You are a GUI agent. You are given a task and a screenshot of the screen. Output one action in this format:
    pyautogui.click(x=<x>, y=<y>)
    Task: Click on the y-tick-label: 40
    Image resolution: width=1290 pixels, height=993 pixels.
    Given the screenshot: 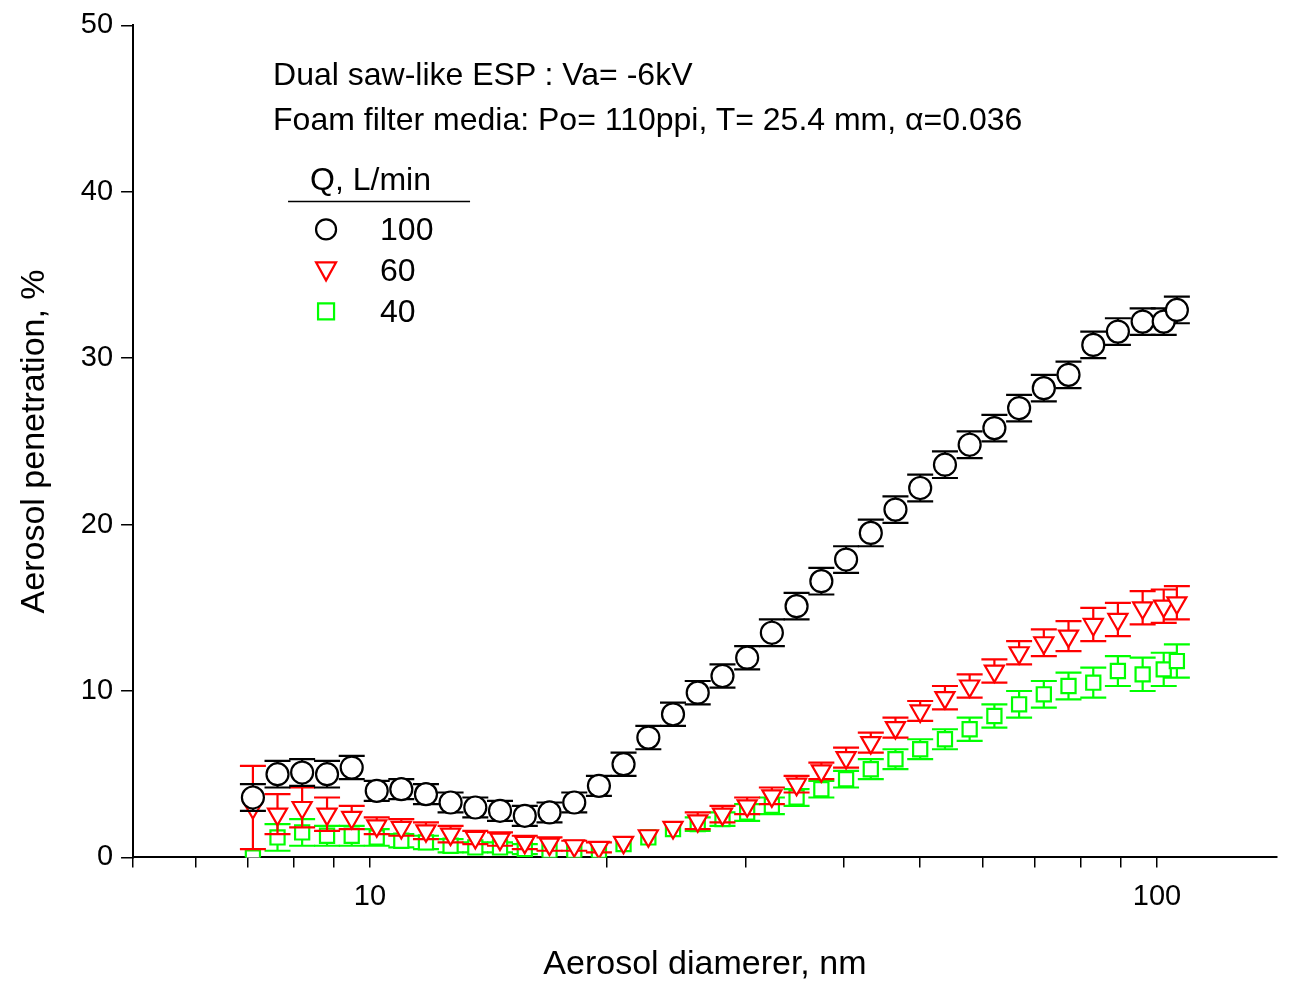 What is the action you would take?
    pyautogui.click(x=97, y=189)
    